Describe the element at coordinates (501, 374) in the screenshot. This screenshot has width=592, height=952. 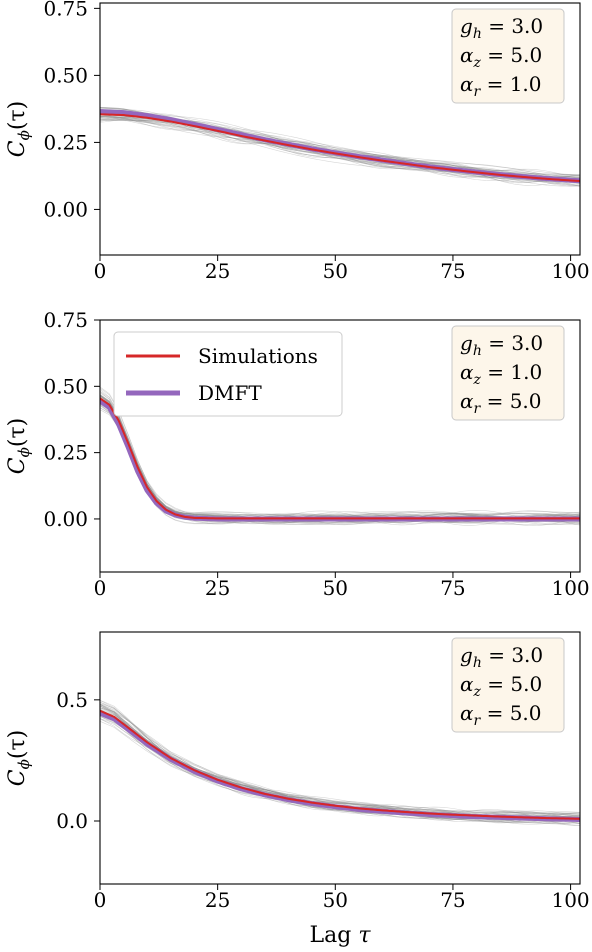
I see `parameter-text: αz = 1.0` at that location.